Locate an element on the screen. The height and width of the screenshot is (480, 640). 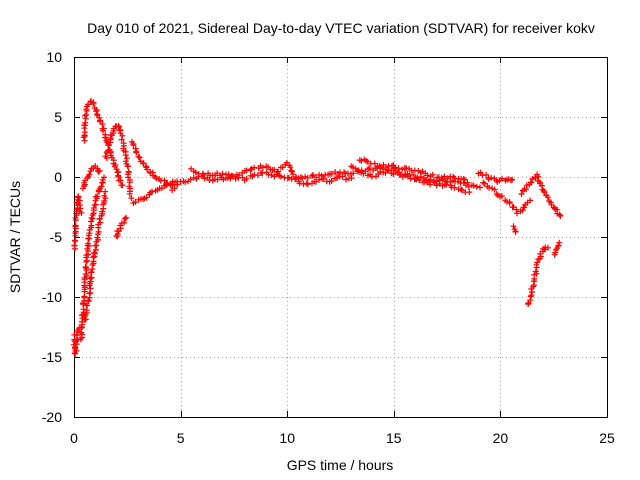
x-tick-label: 5 is located at coordinates (181, 438).